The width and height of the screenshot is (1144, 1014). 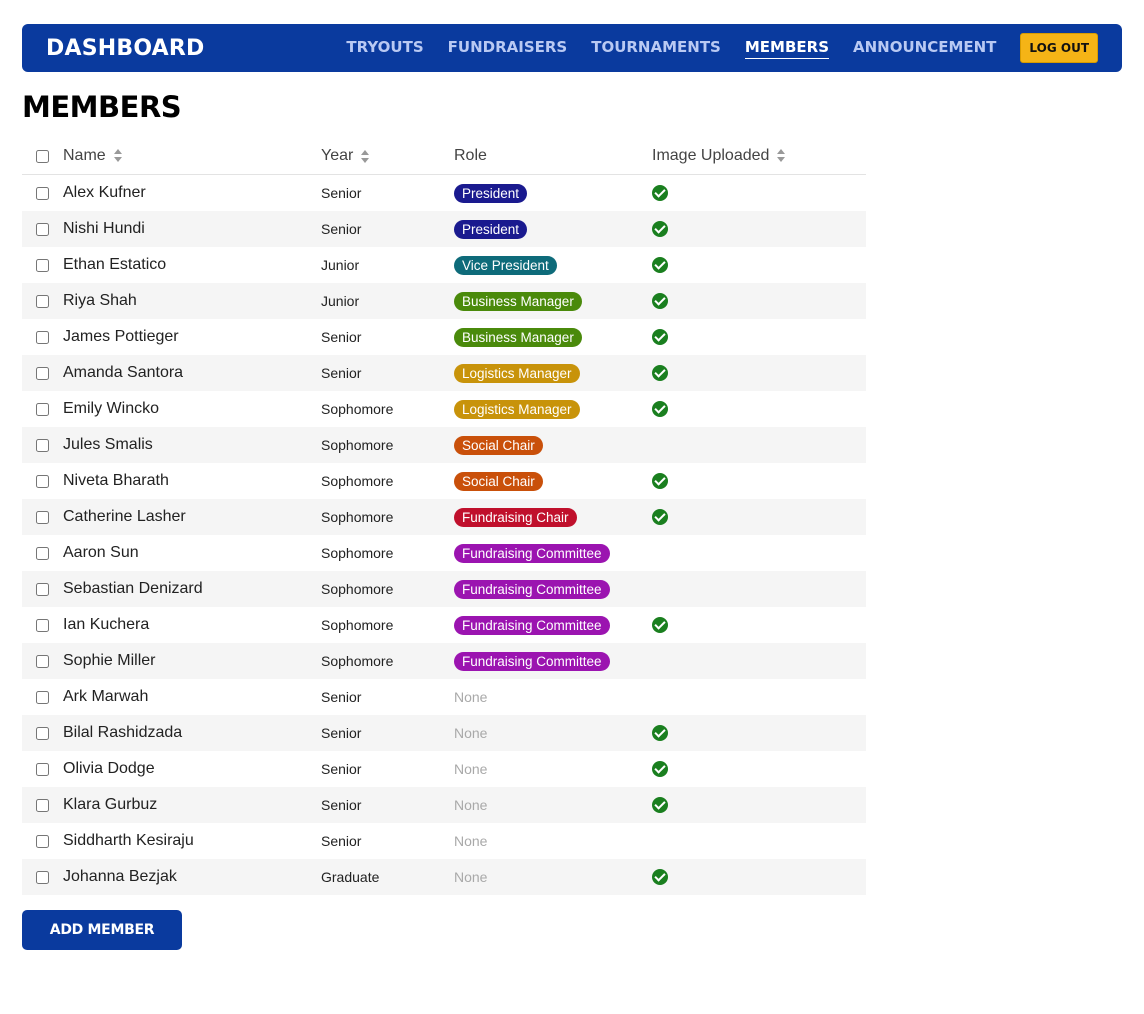 I want to click on nav-link-fundraisers: FUNDRAISERS, so click(x=507, y=46).